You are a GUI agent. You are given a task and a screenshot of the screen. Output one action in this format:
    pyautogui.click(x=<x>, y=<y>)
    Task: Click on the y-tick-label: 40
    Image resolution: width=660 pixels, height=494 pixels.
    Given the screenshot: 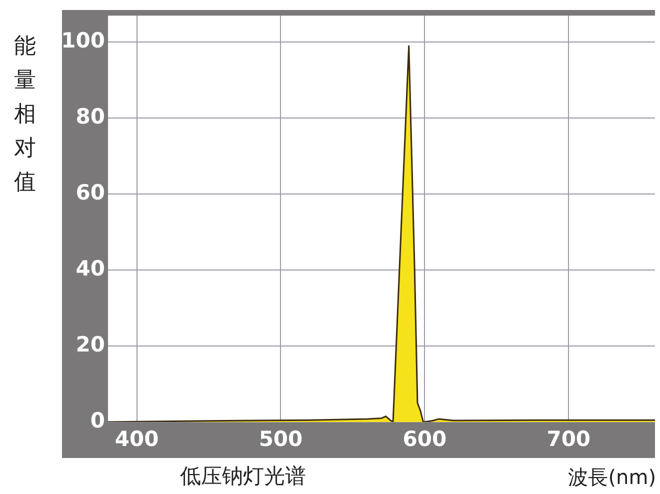 What is the action you would take?
    pyautogui.click(x=90, y=268)
    